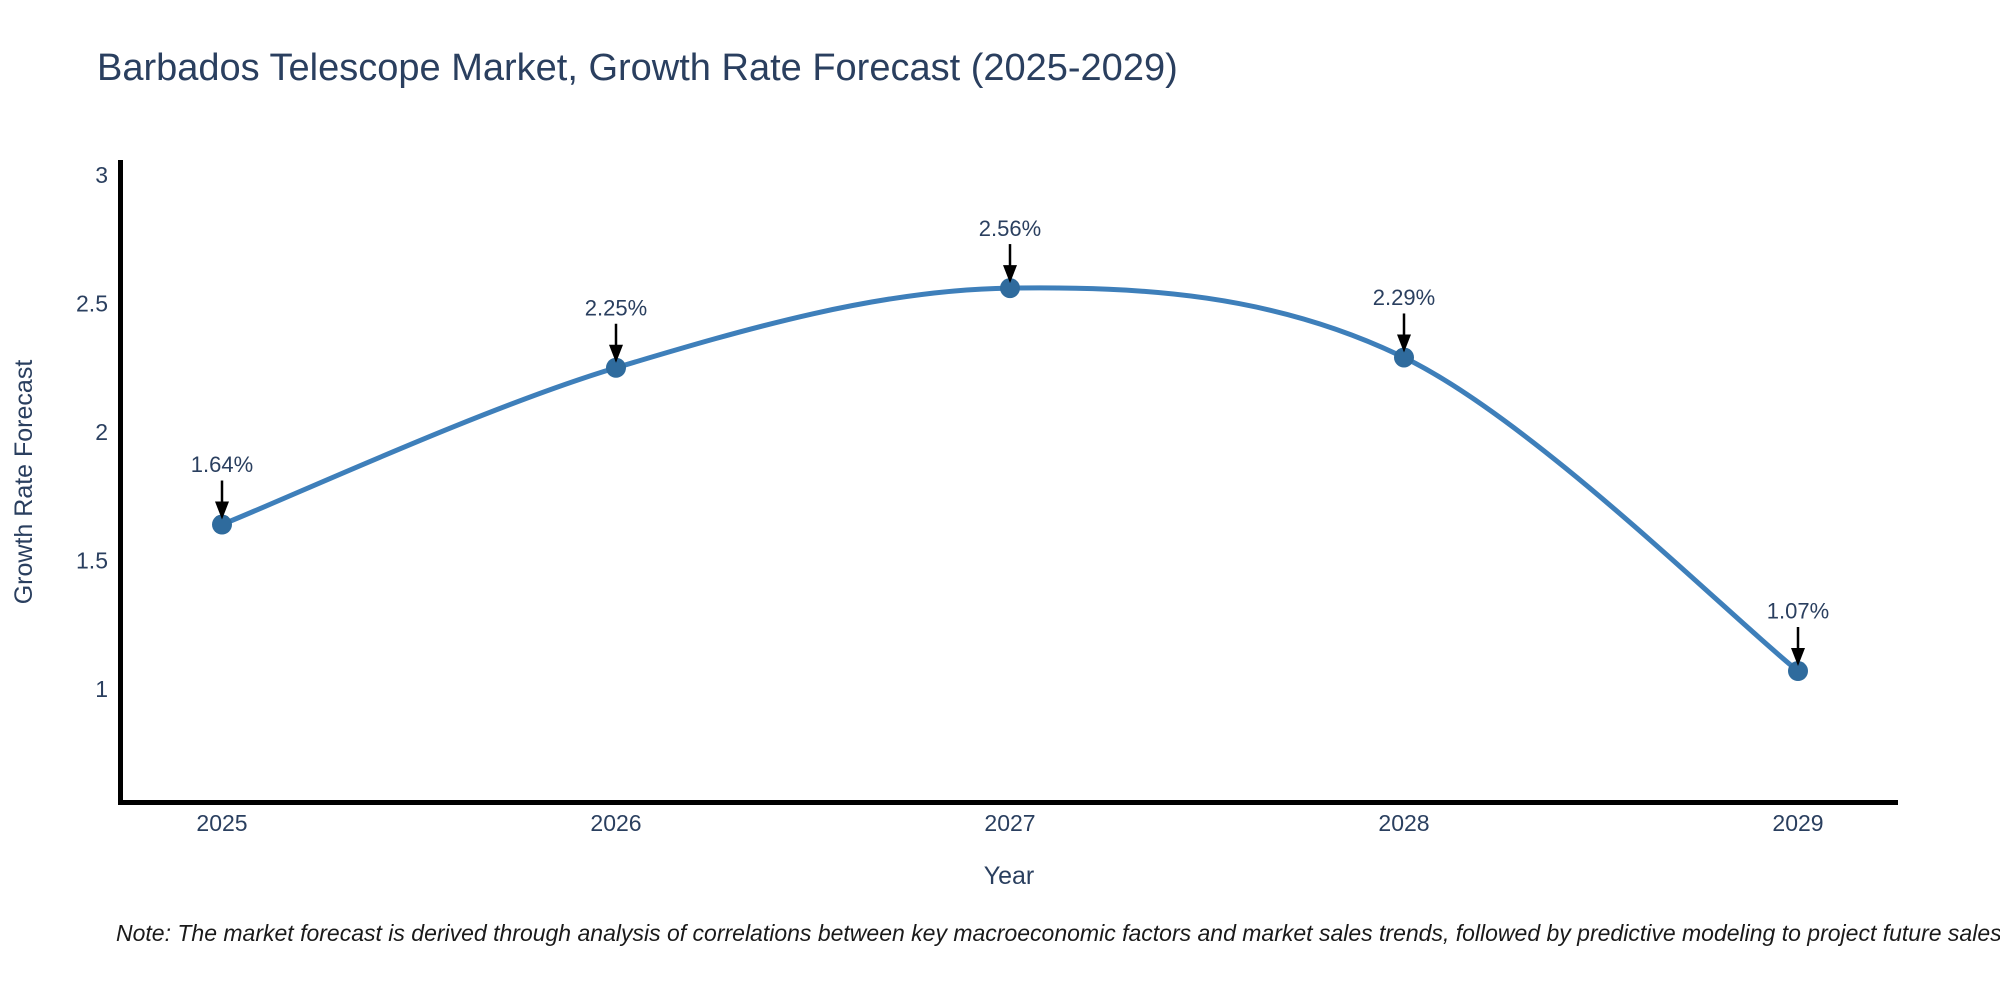  What do you see at coordinates (101, 432) in the screenshot?
I see `y-tick-label: 2` at bounding box center [101, 432].